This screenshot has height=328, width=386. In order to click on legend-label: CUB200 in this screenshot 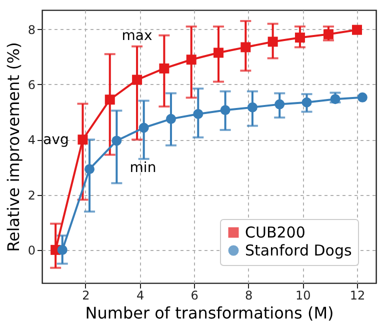, I will do `click(275, 233)`.